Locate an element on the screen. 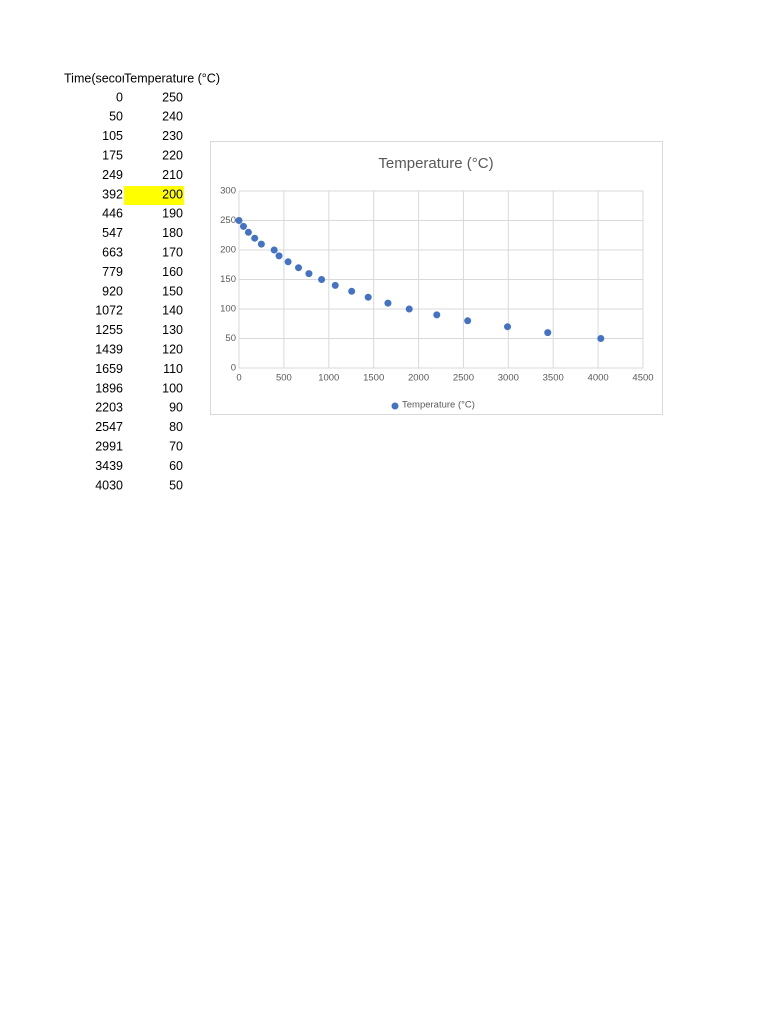  x-tick-label: 1000 is located at coordinates (328, 378).